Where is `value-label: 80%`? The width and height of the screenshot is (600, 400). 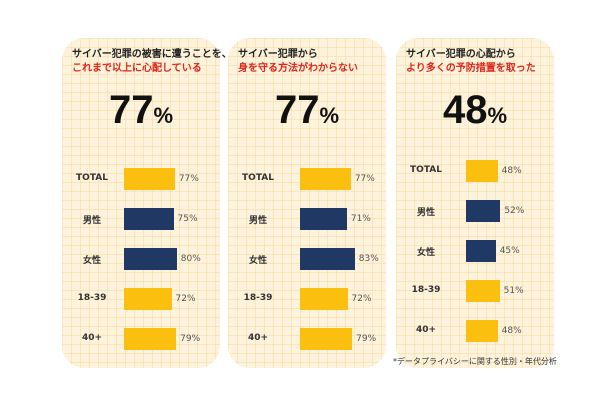 value-label: 80% is located at coordinates (190, 259).